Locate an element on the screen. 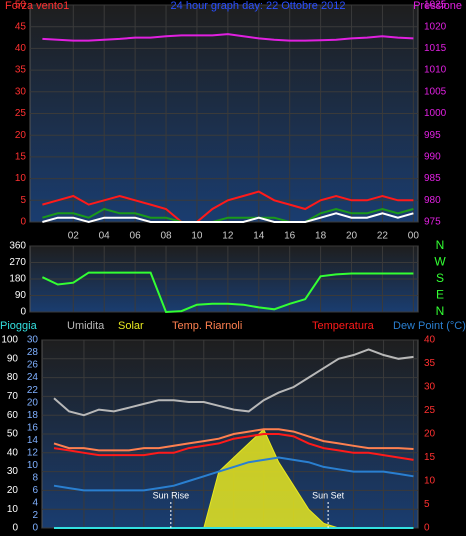  y3-tick-label: 0 is located at coordinates (35, 528).